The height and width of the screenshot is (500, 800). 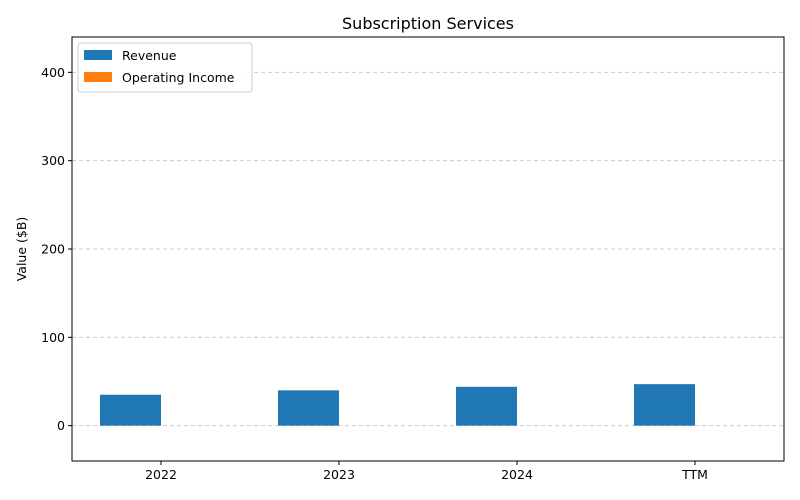 I want to click on legend-swatch-operating-income, so click(x=98, y=77).